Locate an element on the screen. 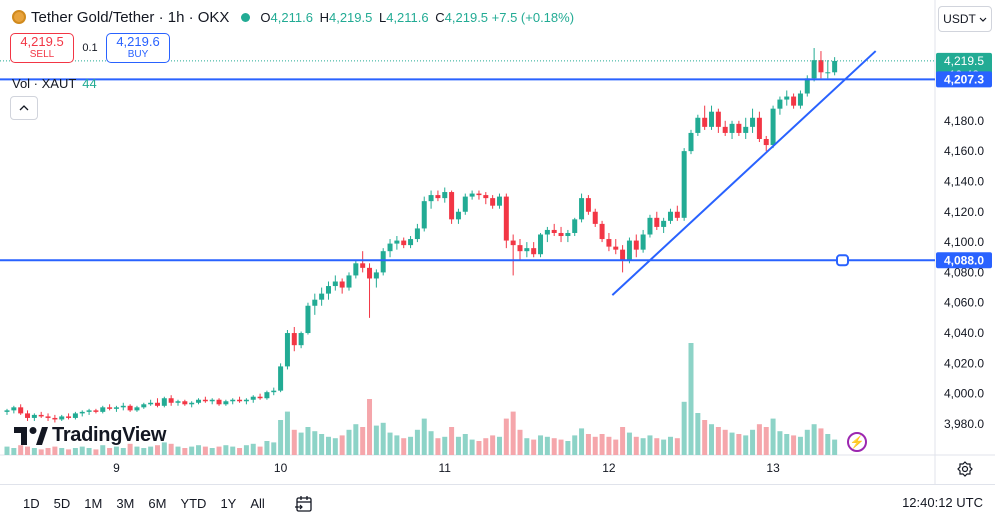 This screenshot has height=522, width=995. sell-button: 4,219.5 SELL is located at coordinates (42, 48).